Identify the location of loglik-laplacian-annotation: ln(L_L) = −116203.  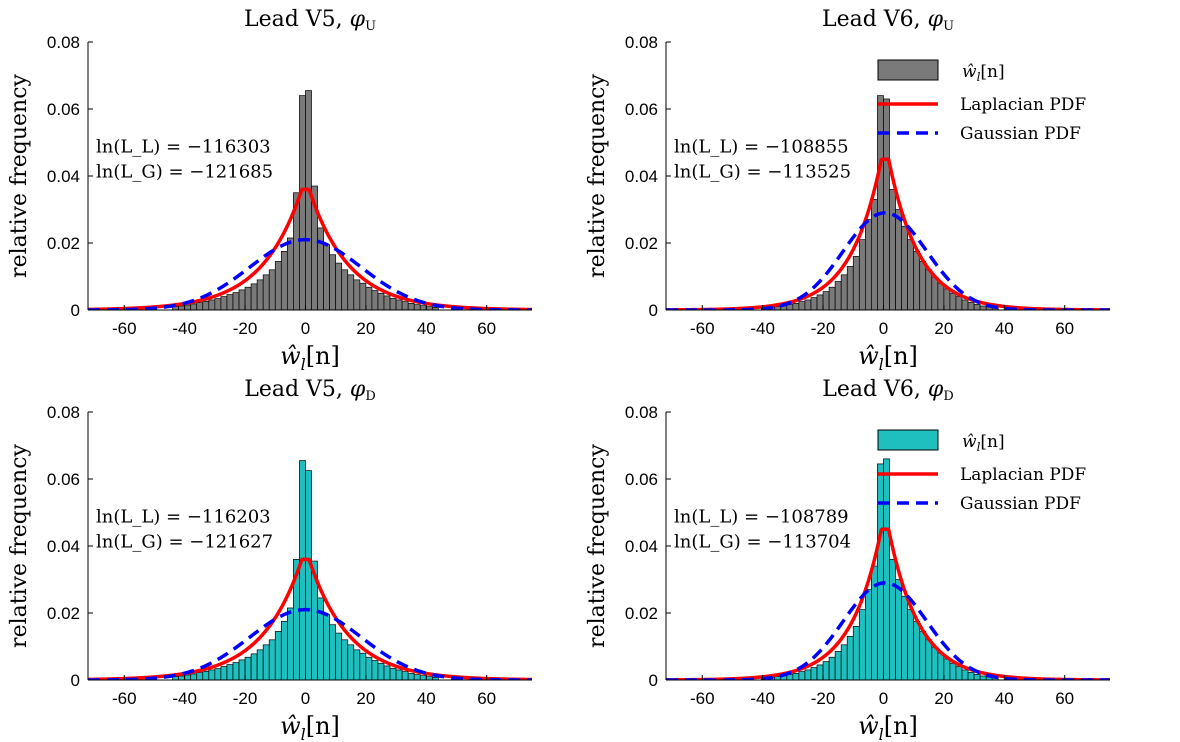
(183, 517).